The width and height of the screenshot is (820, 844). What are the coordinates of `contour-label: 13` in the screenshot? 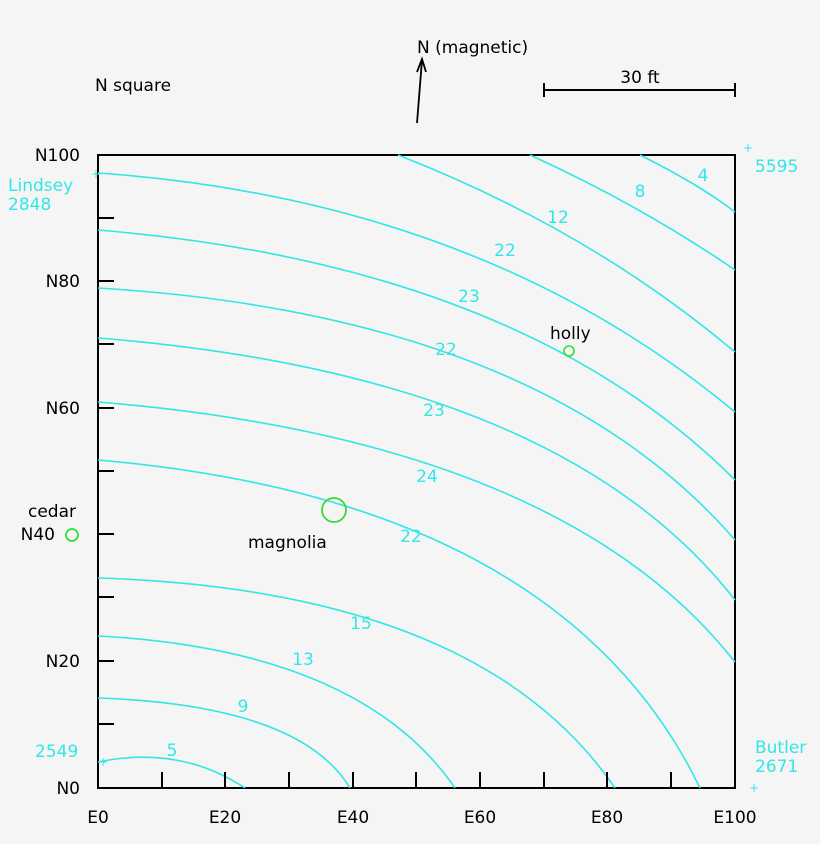 It's located at (303, 660).